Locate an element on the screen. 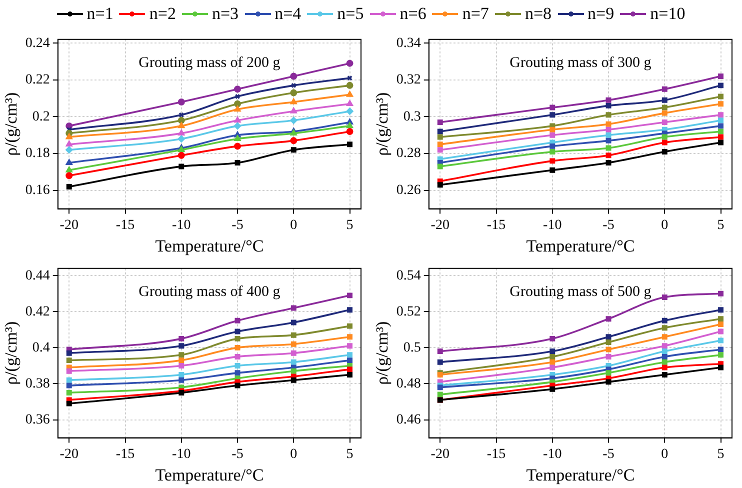 The height and width of the screenshot is (488, 742). y-tick-label: 0.36 is located at coordinates (37, 420).